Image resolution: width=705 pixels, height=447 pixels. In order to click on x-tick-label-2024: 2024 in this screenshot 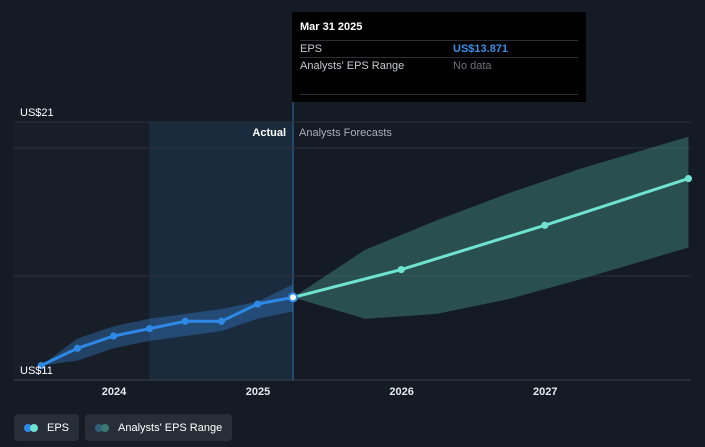, I will do `click(114, 392)`.